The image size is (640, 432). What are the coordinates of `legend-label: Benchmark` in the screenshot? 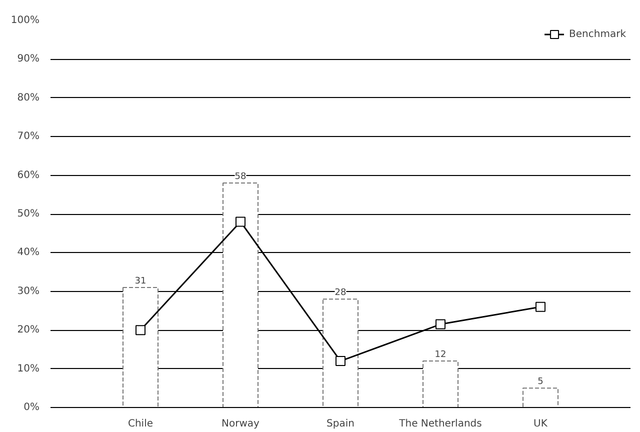 It's located at (597, 34).